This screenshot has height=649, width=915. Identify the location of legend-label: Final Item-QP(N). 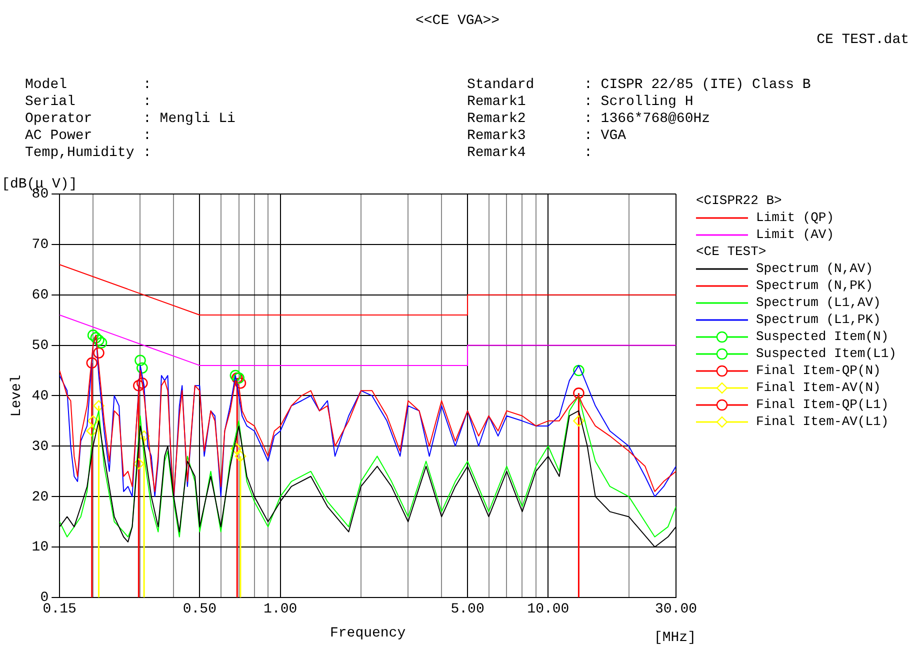
(818, 370).